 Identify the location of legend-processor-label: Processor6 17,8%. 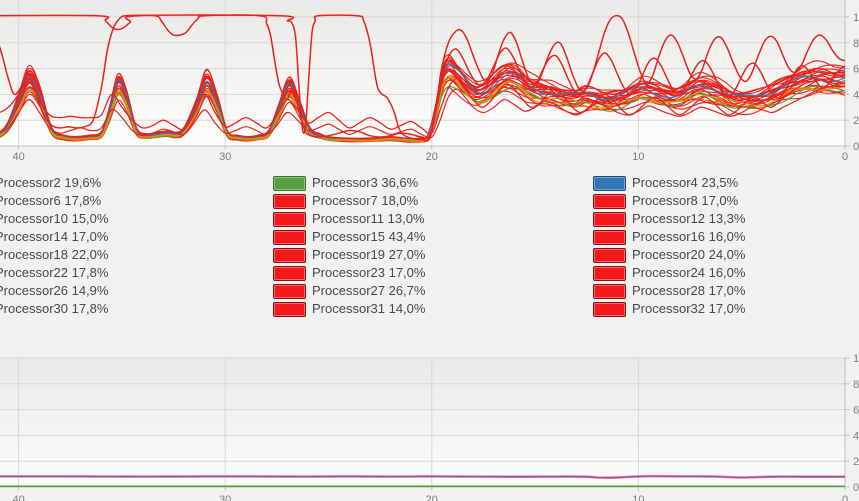
(51, 200).